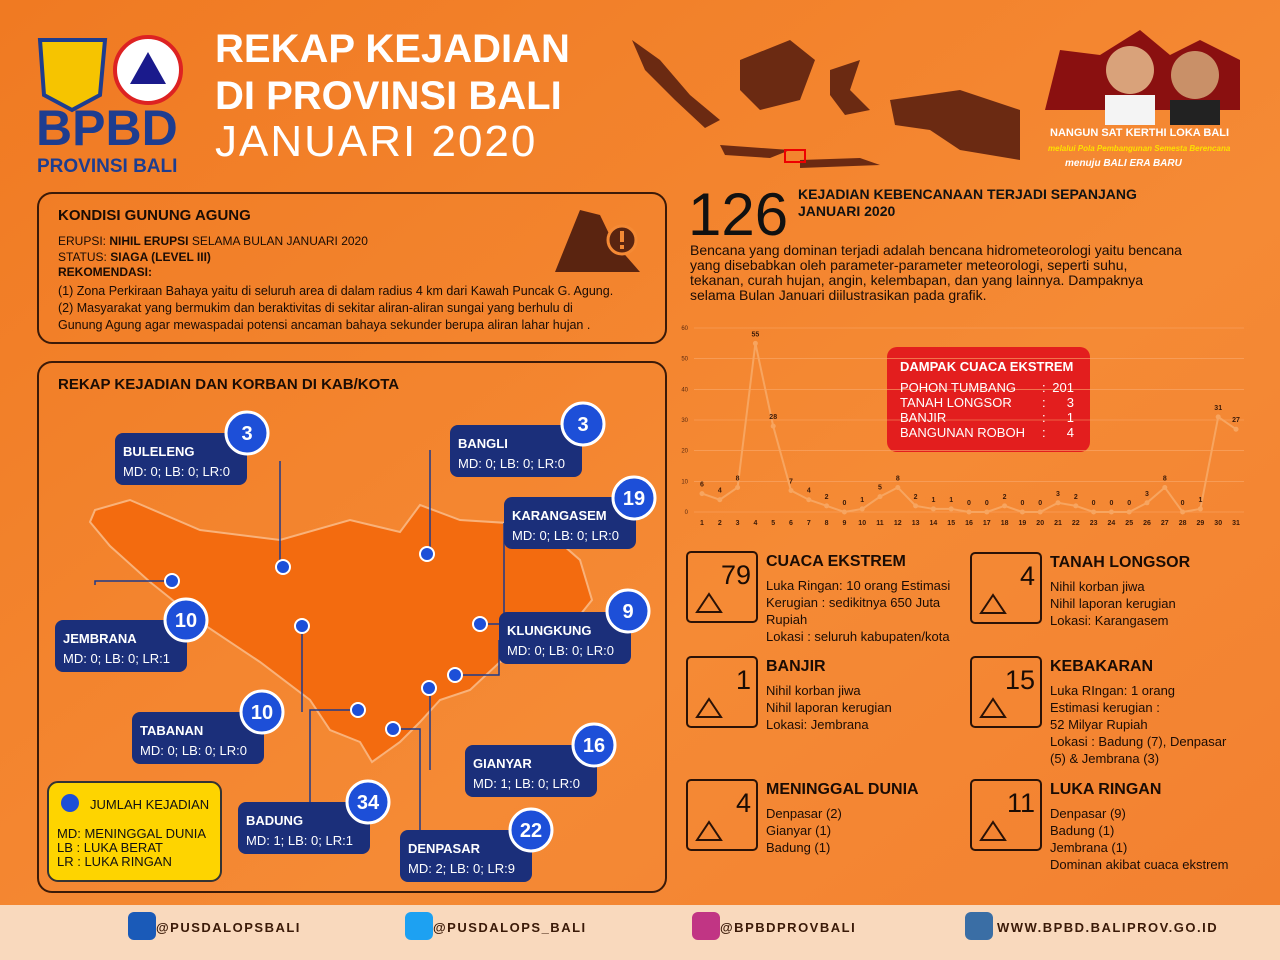  I want to click on x-tick-label: 25, so click(1129, 523).